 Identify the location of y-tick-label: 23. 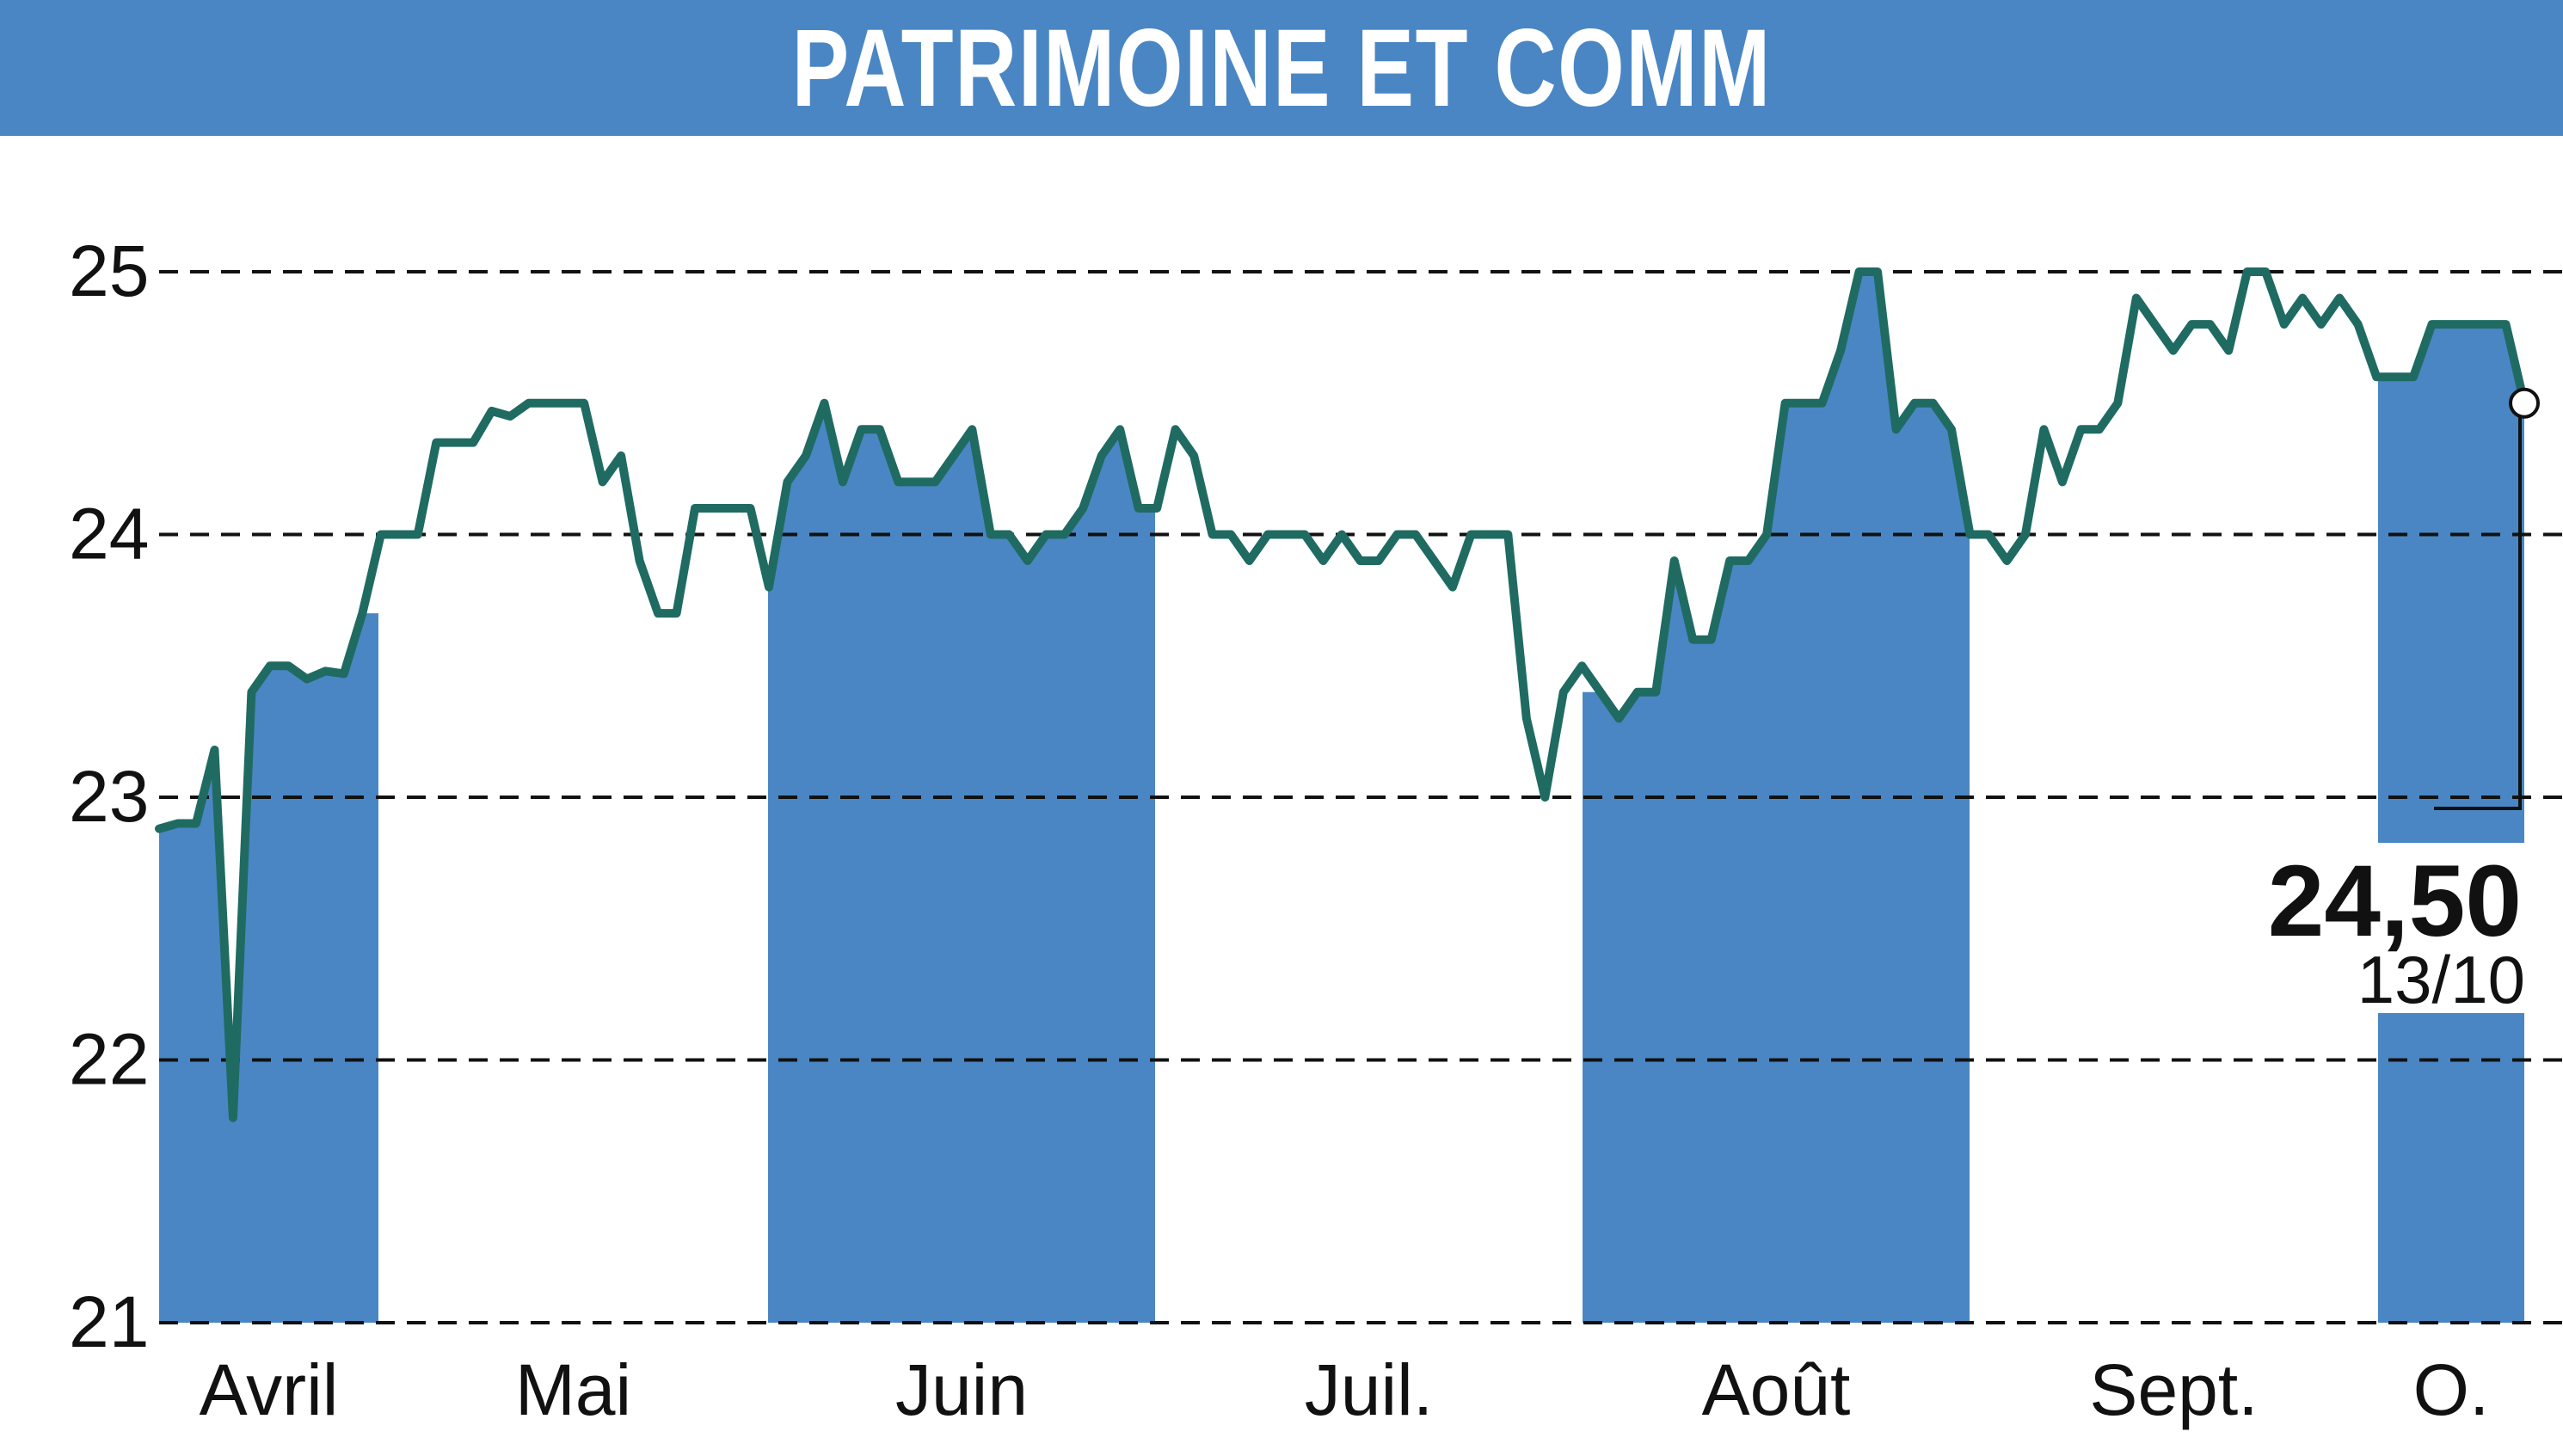
(109, 797).